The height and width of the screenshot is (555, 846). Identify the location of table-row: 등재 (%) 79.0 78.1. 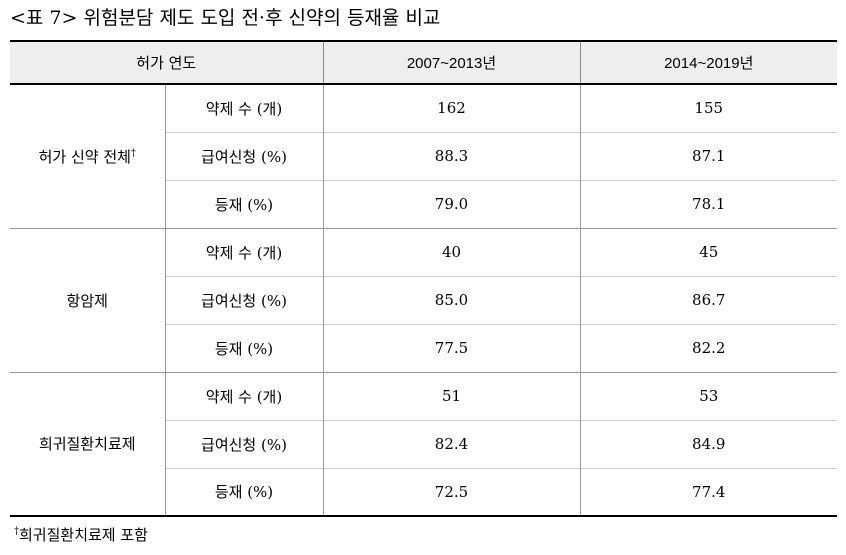
(423, 203).